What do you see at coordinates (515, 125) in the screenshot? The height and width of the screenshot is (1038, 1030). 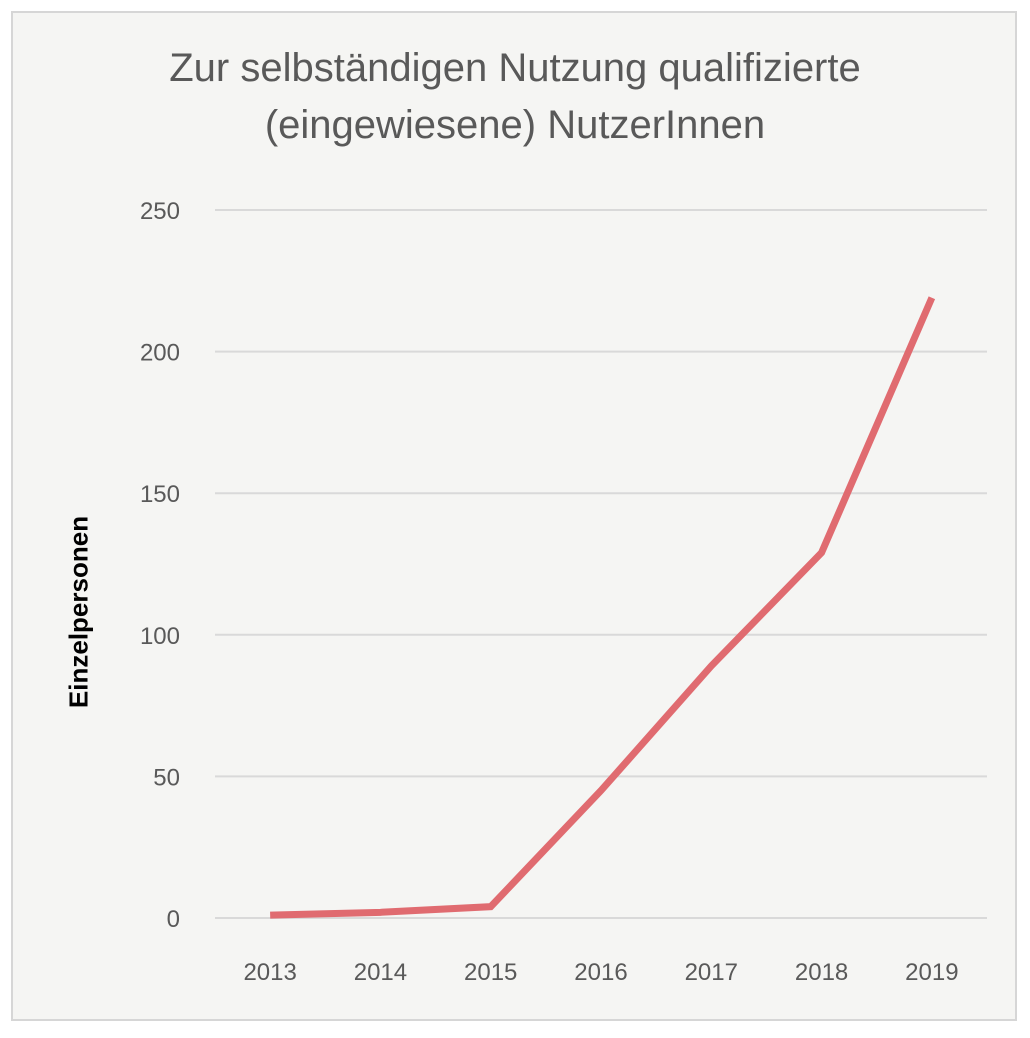 I see `chart-title-line-2: (eingewiesene) NutzerInnen` at bounding box center [515, 125].